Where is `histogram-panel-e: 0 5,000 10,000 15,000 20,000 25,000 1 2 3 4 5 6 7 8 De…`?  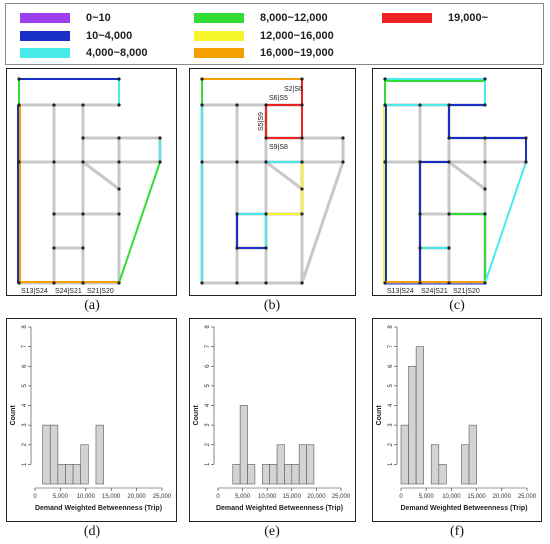 histogram-panel-e: 0 5,000 10,000 15,000 20,000 25,000 1 2 3 4 5 6 7 8 De… is located at coordinates (272, 420).